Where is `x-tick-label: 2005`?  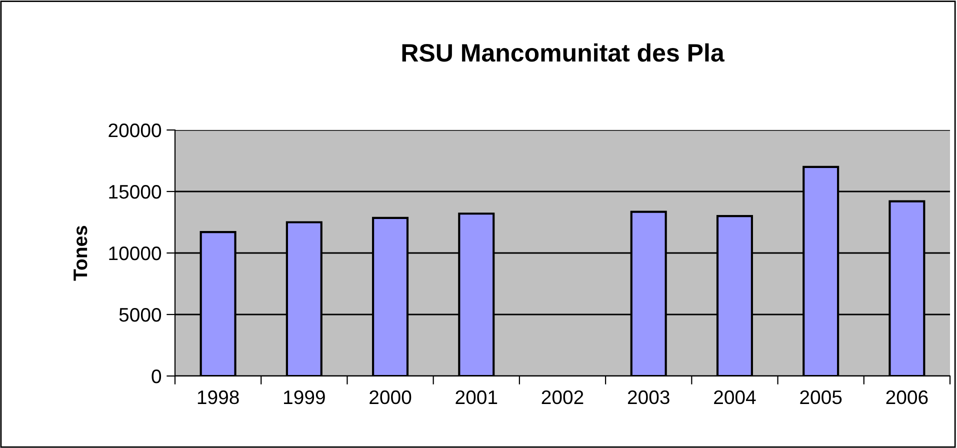
x-tick-label: 2005 is located at coordinates (821, 397).